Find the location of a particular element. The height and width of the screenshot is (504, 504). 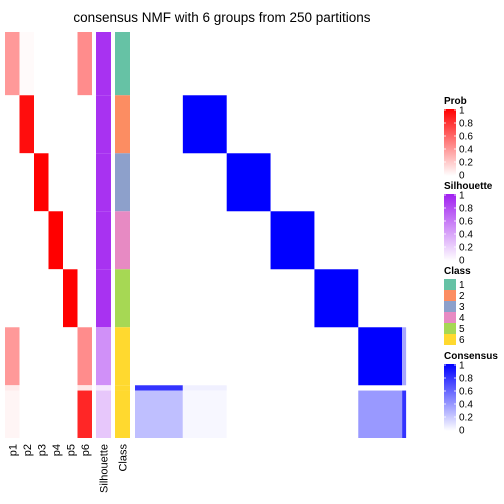

prob-column-label: p5 is located at coordinates (71, 450).